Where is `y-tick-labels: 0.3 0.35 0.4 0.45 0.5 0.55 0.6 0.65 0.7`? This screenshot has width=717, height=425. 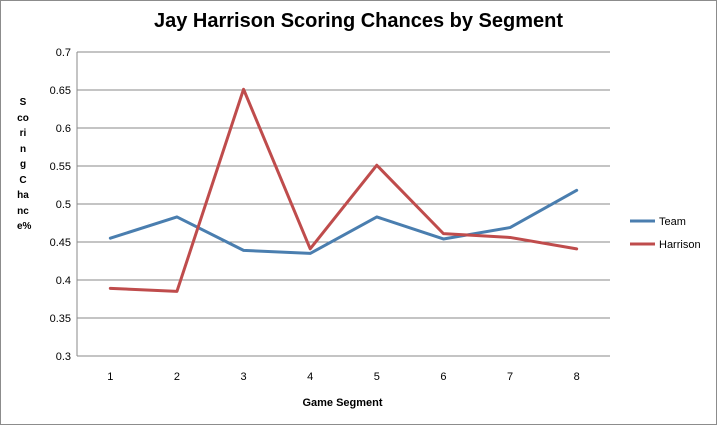 y-tick-labels: 0.3 0.35 0.4 0.45 0.5 0.55 0.6 0.65 0.7 is located at coordinates (60, 205).